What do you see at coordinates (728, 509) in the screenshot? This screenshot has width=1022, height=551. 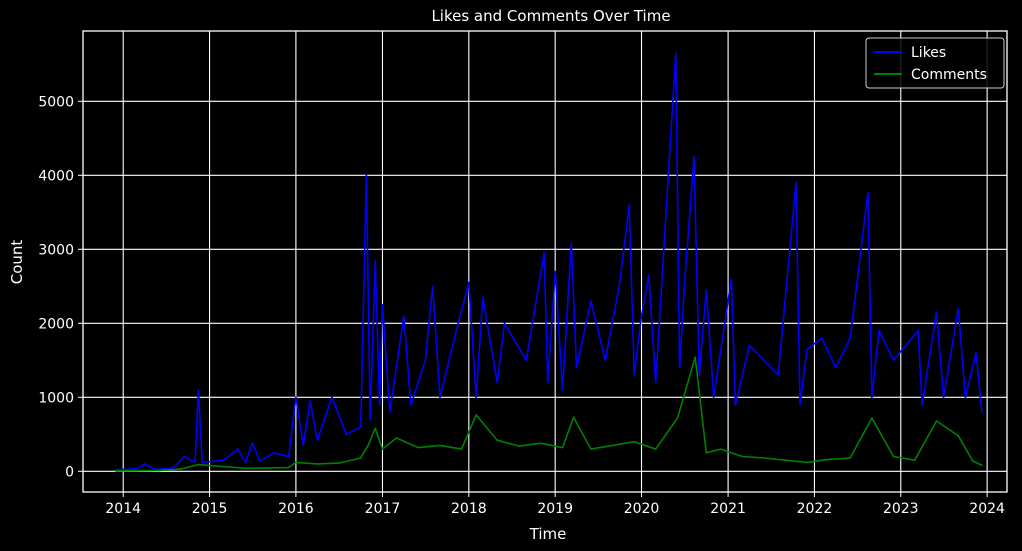 I see `x-tick-label: 2021` at bounding box center [728, 509].